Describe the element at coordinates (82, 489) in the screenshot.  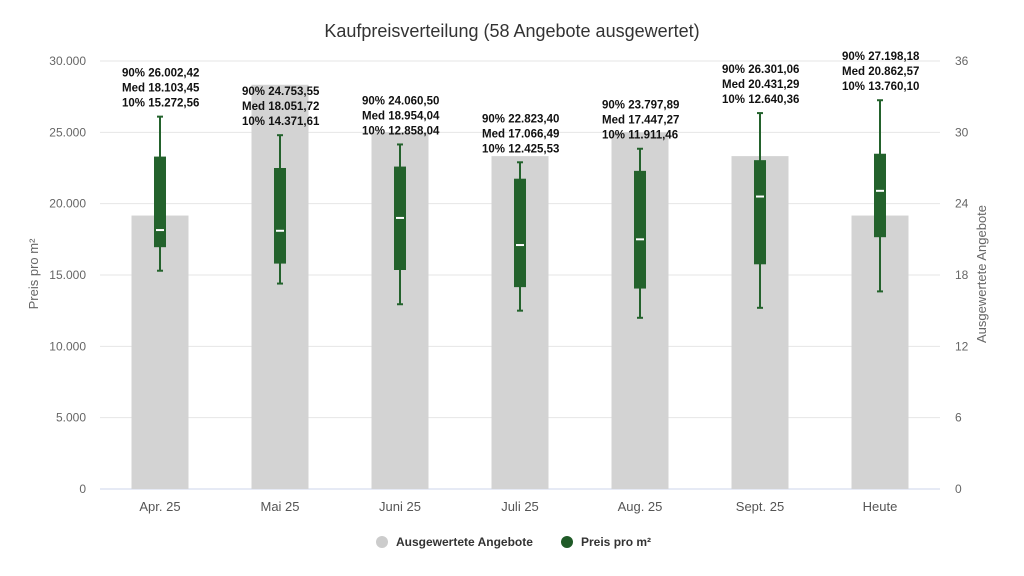
I see `left-tick-label: 0` at that location.